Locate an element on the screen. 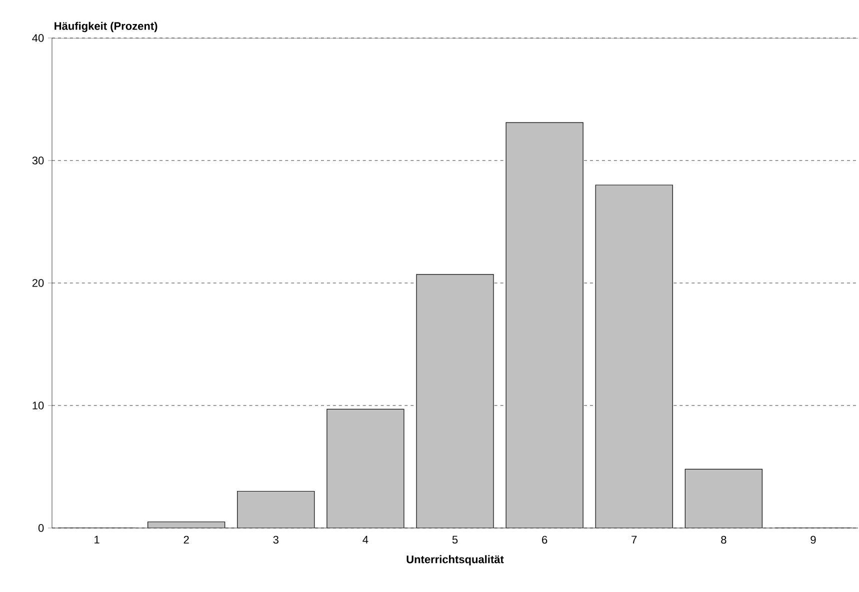  y-tick-label: 30 is located at coordinates (38, 160).